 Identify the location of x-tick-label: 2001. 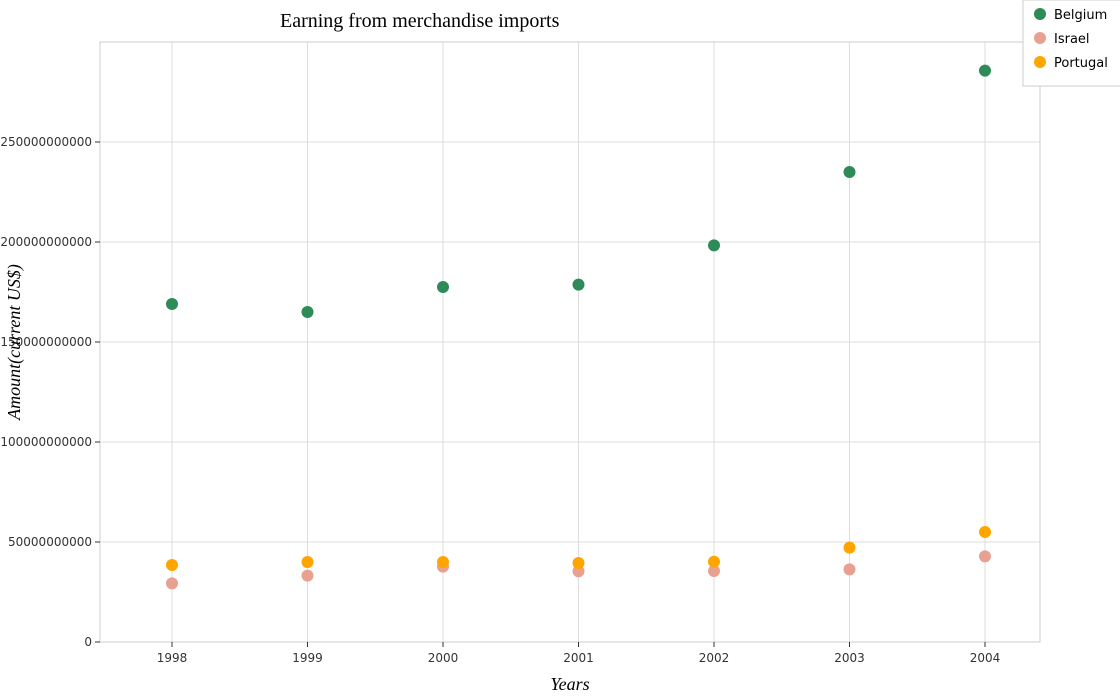
(578, 658).